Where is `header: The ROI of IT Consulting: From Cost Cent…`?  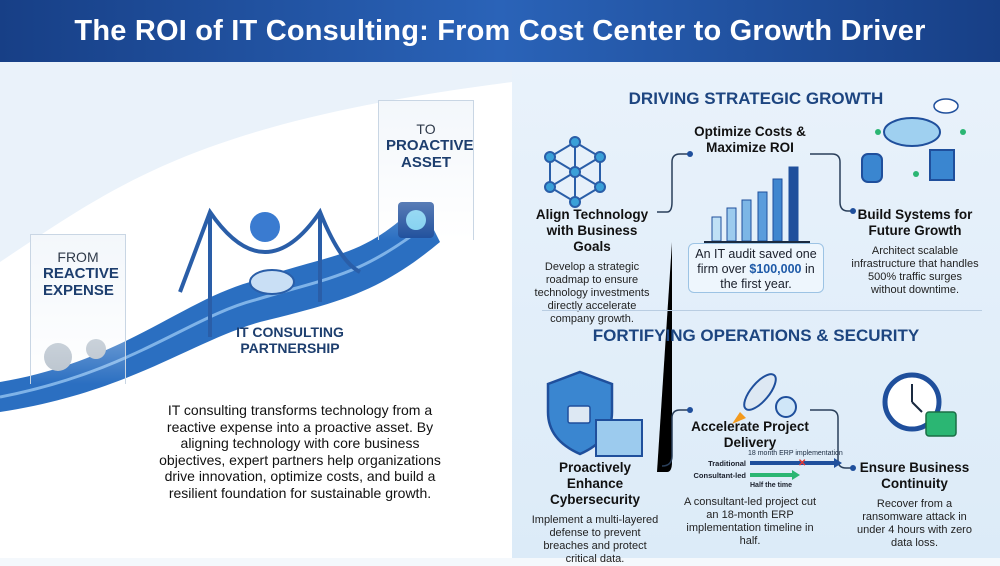
header: The ROI of IT Consulting: From Cost Cent… is located at coordinates (500, 31).